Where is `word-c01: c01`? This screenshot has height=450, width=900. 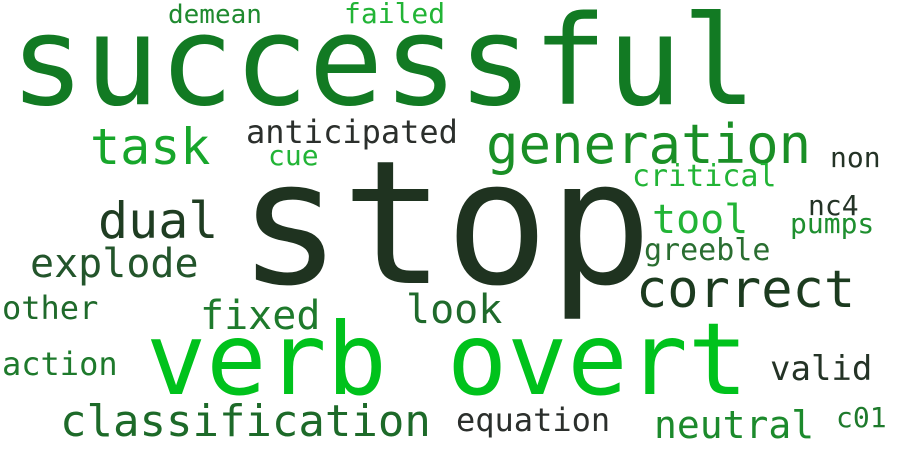
word-c01: c01 is located at coordinates (861, 417).